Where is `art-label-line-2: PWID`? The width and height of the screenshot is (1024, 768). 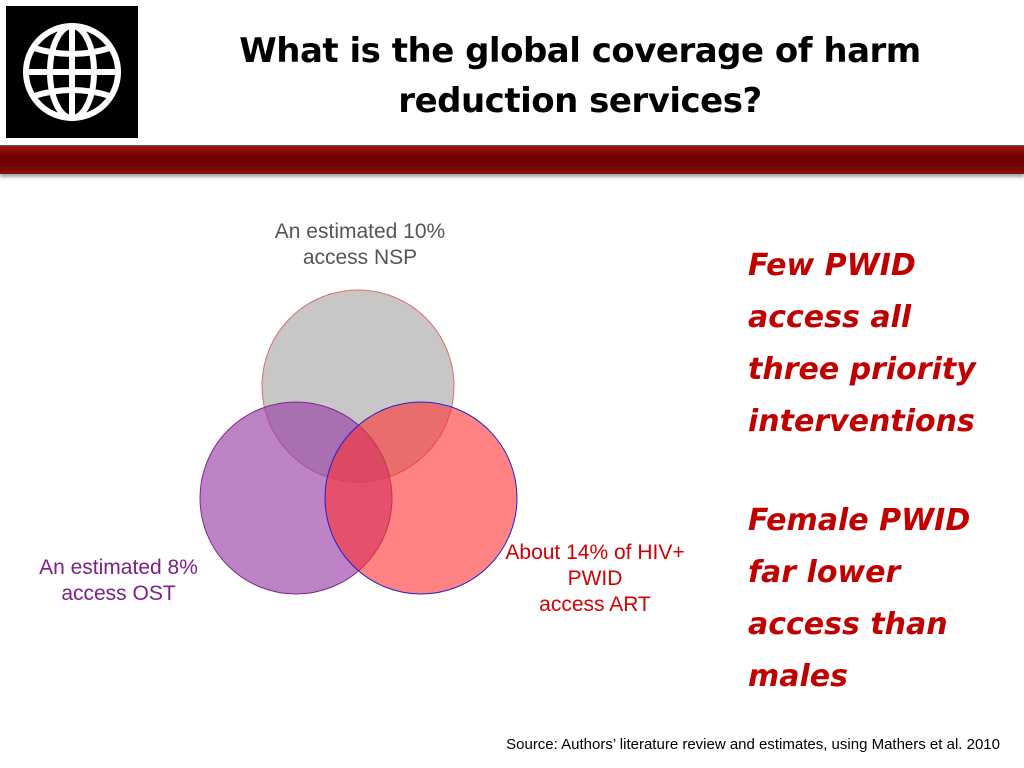
art-label-line-2: PWID is located at coordinates (595, 578).